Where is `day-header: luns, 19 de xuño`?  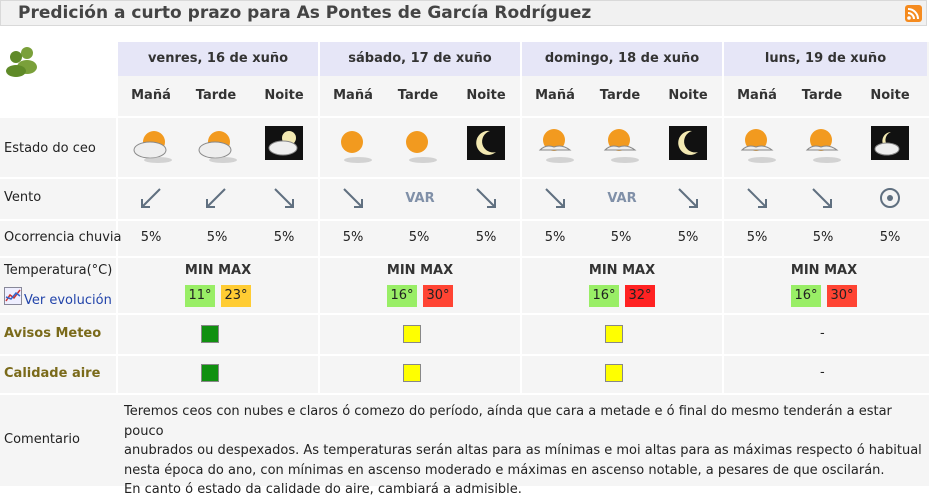
day-header: luns, 19 de xuño is located at coordinates (825, 59).